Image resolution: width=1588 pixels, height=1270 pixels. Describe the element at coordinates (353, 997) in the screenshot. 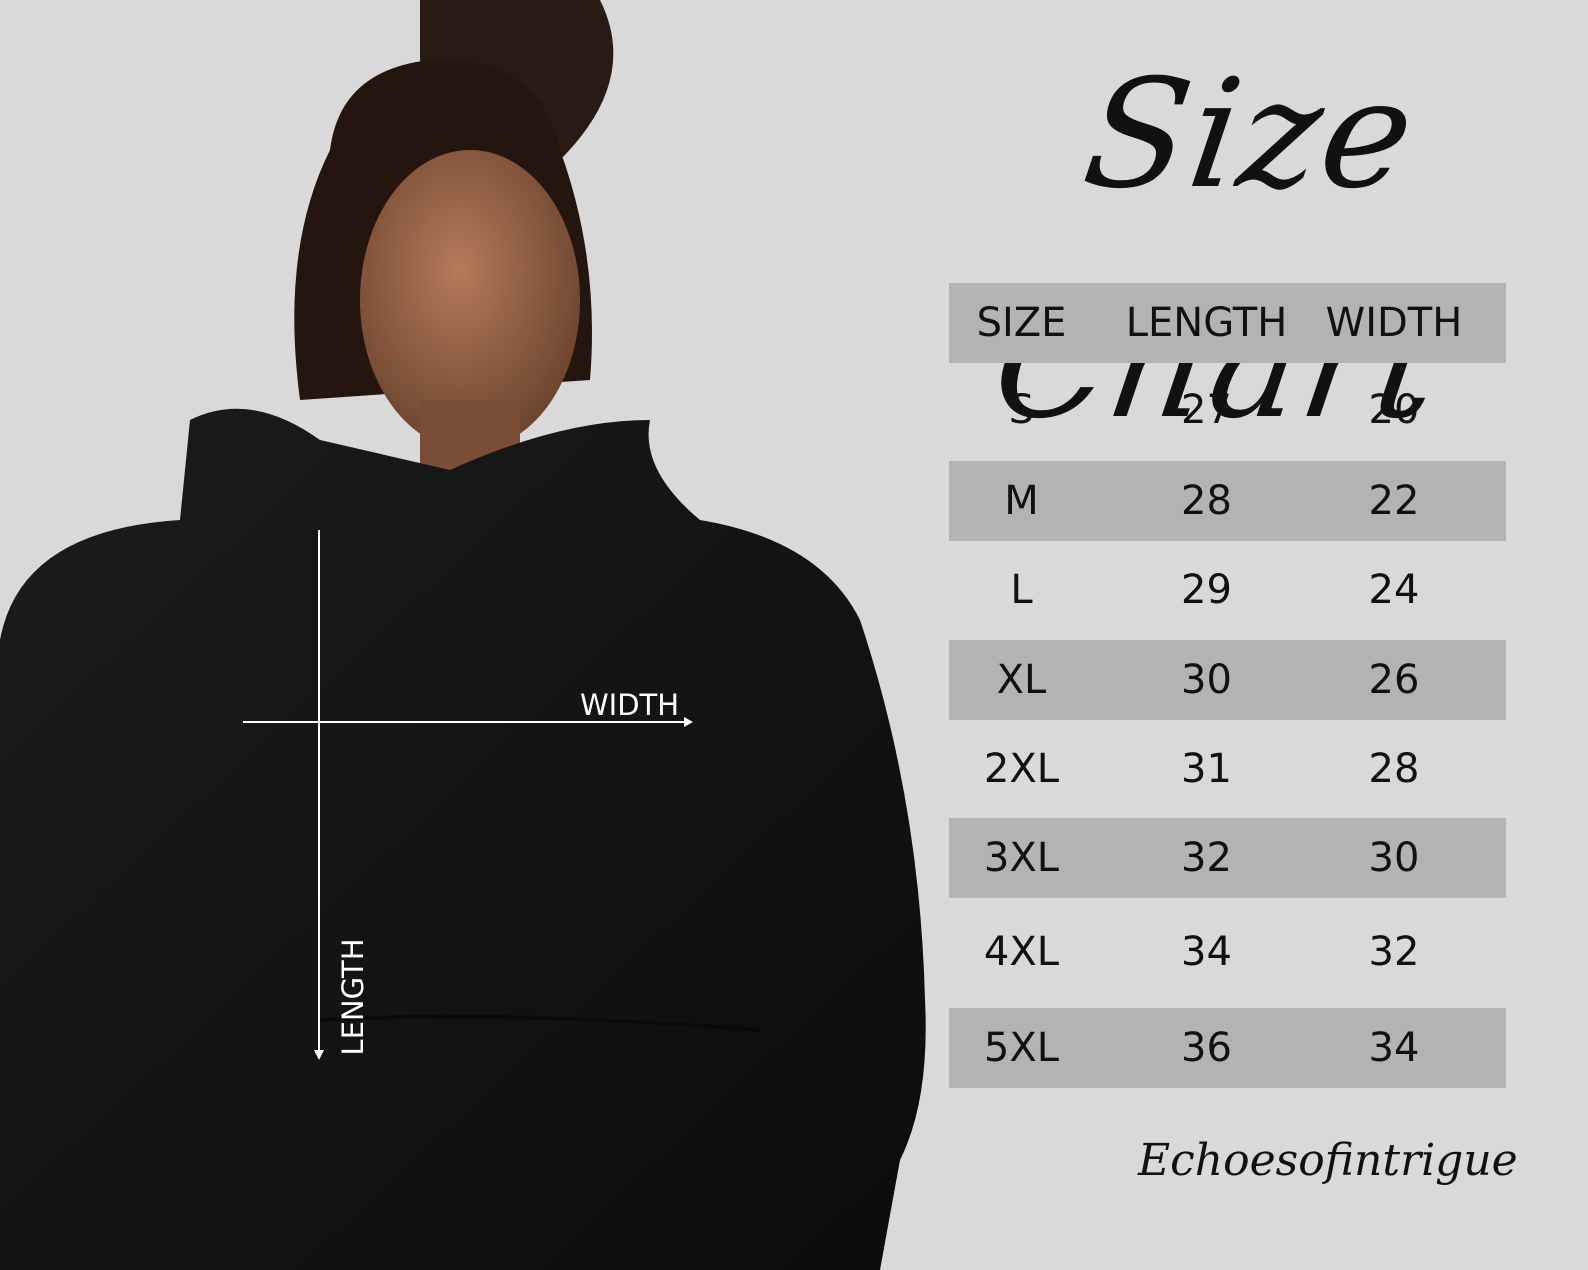

I see `length-label: LENGTH` at that location.